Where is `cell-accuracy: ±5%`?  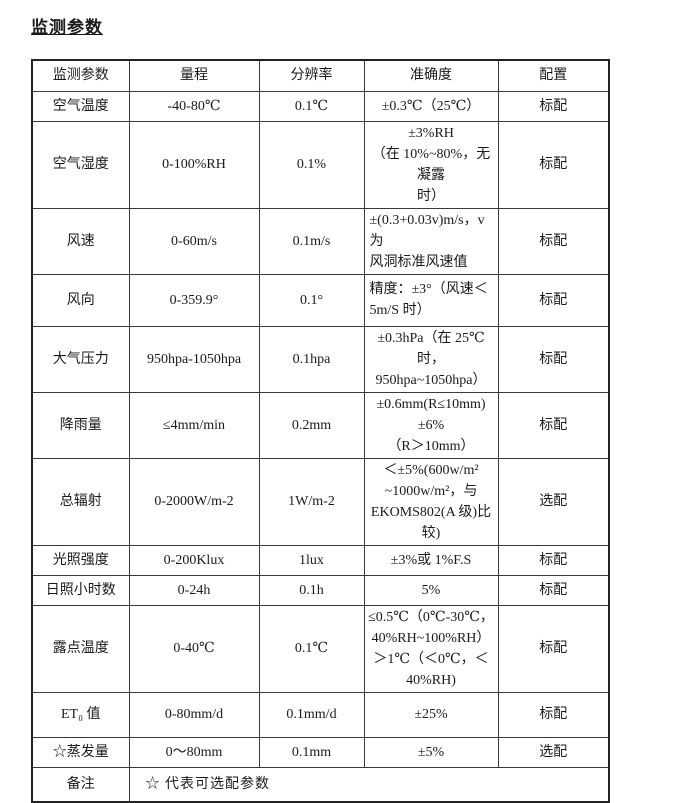
cell-accuracy: ±5% is located at coordinates (431, 752).